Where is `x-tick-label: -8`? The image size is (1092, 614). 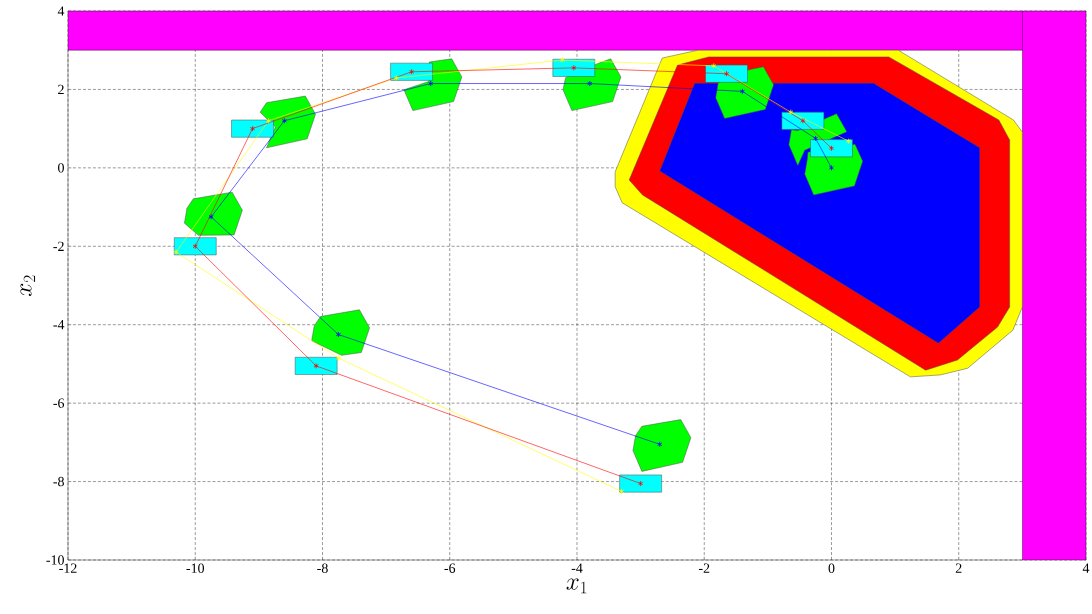 x-tick-label: -8 is located at coordinates (322, 568).